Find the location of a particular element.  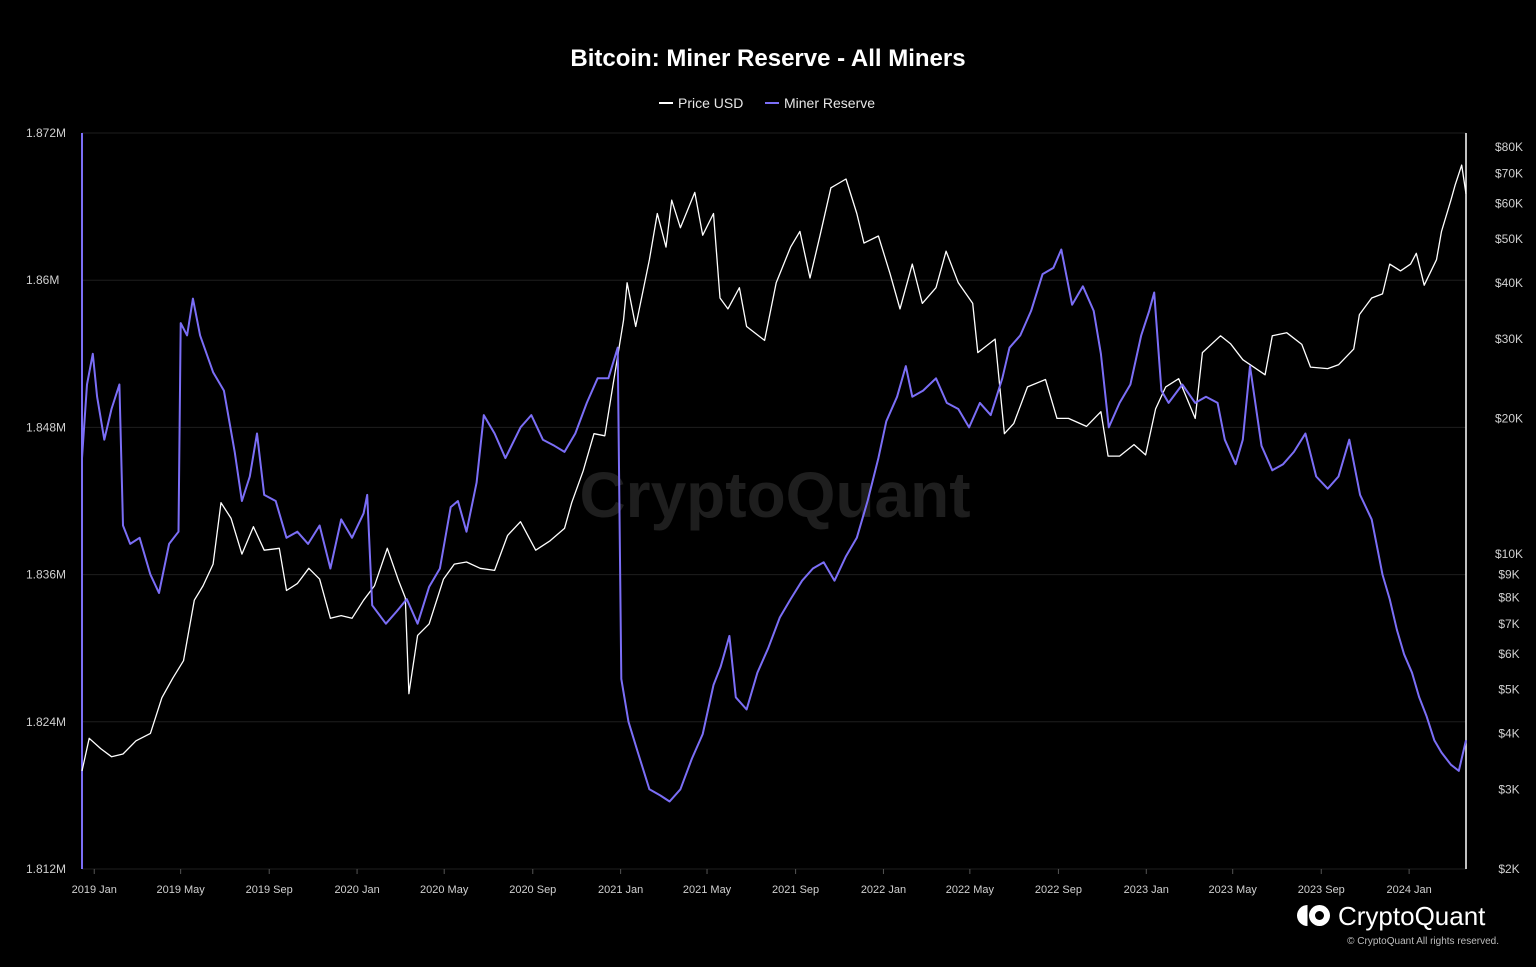

x-tick-label: 2024 Jan is located at coordinates (1408, 890).